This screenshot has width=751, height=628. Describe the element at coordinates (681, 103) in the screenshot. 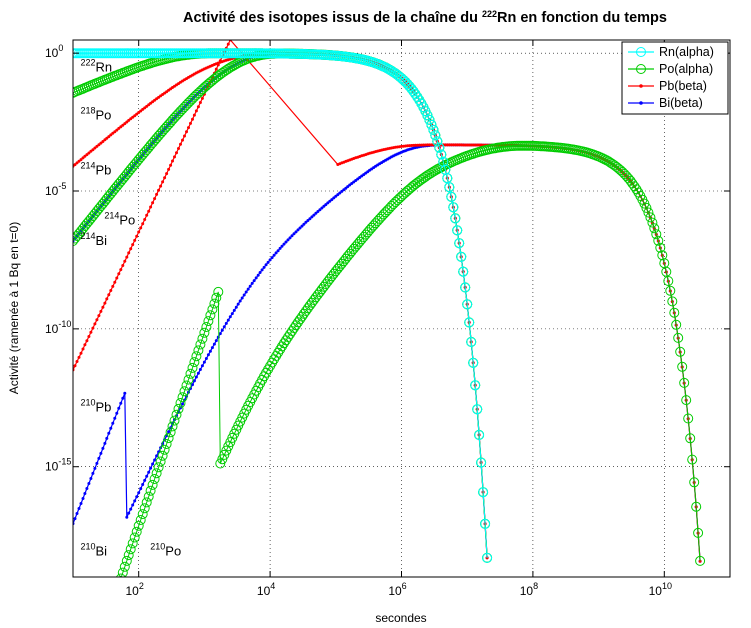

I see `legend-label: Bi(beta)` at that location.